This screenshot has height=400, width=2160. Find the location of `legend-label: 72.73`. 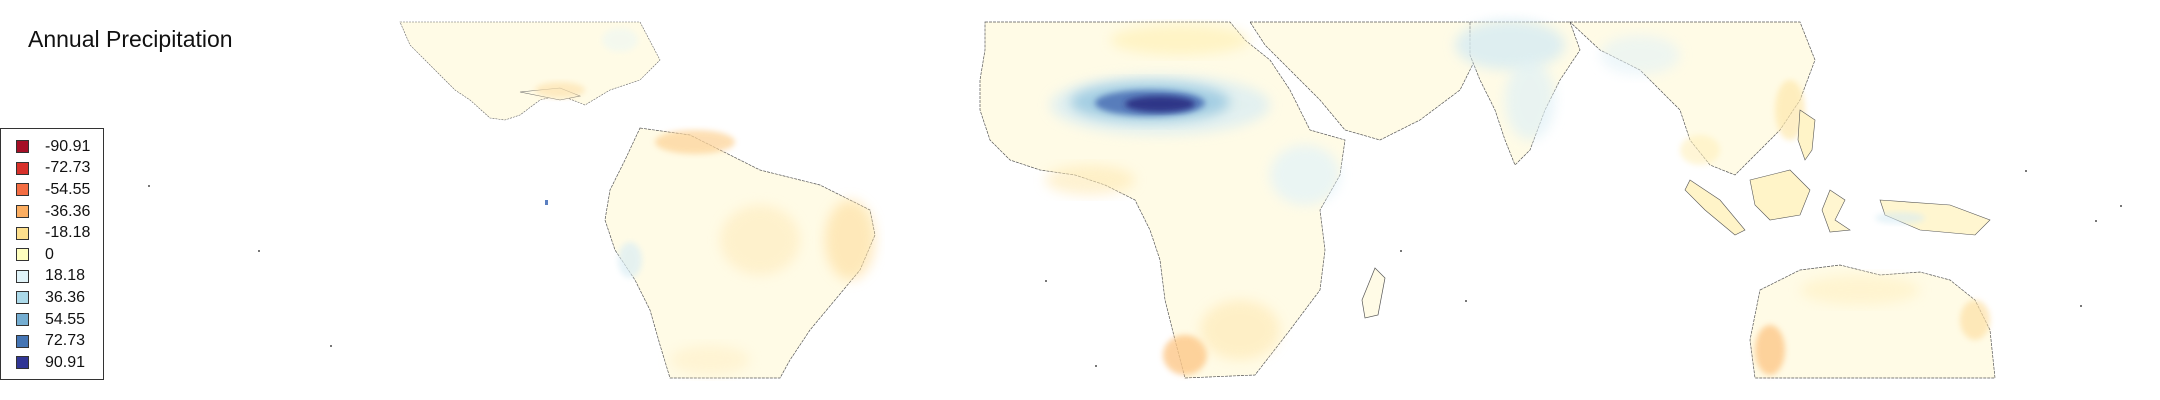

legend-label: 72.73 is located at coordinates (65, 341).